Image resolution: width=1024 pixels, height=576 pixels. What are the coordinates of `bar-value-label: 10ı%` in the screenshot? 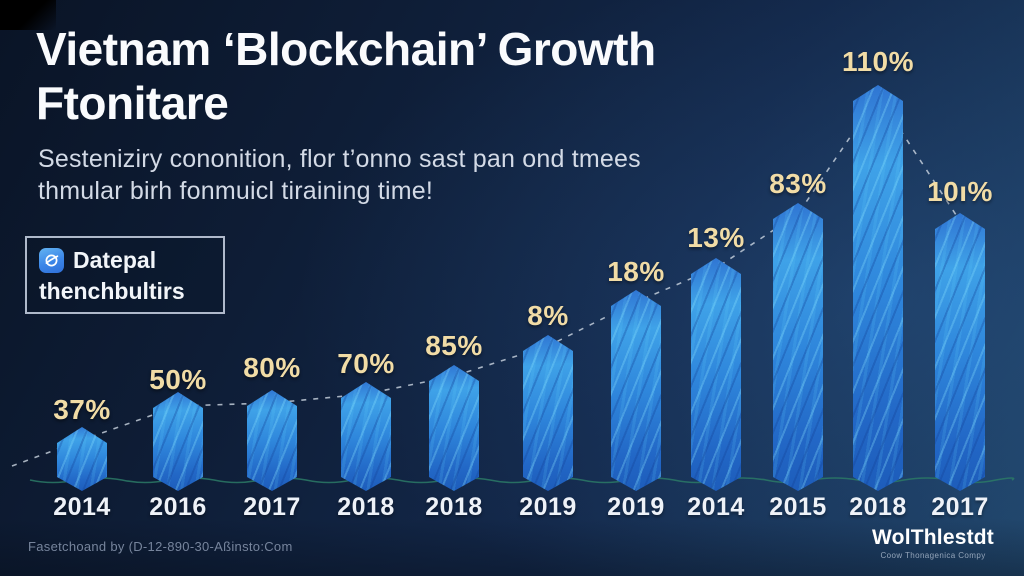 It's located at (960, 191).